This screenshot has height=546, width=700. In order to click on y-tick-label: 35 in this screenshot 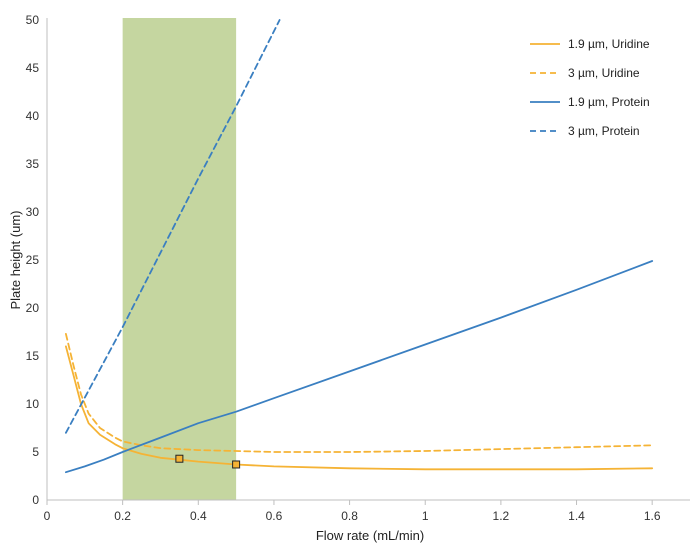, I will do `click(33, 164)`.